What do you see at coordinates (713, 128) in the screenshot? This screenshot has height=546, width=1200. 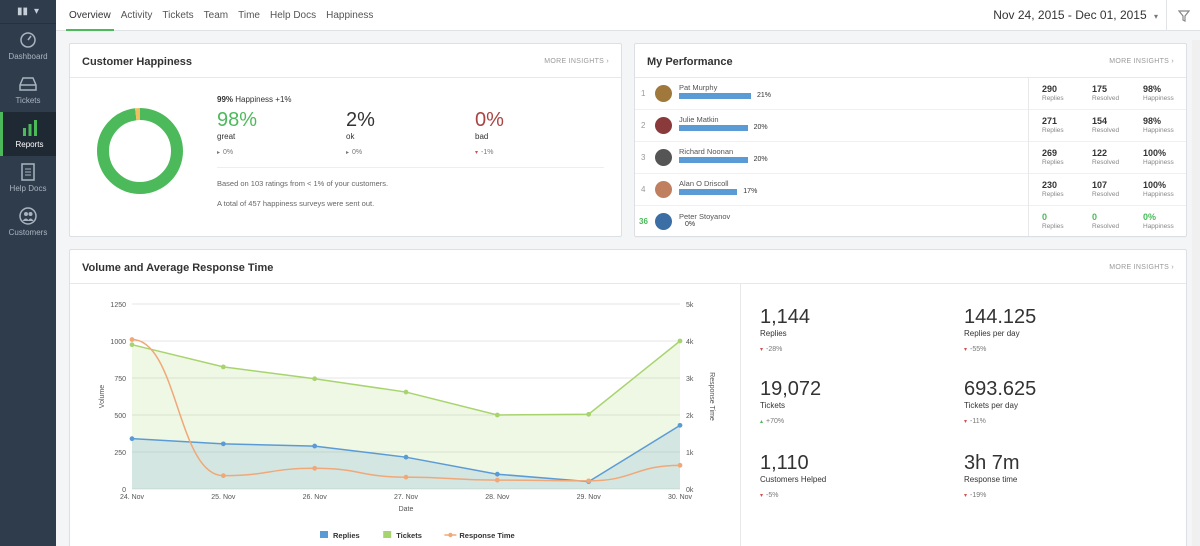 I see `share-bar` at bounding box center [713, 128].